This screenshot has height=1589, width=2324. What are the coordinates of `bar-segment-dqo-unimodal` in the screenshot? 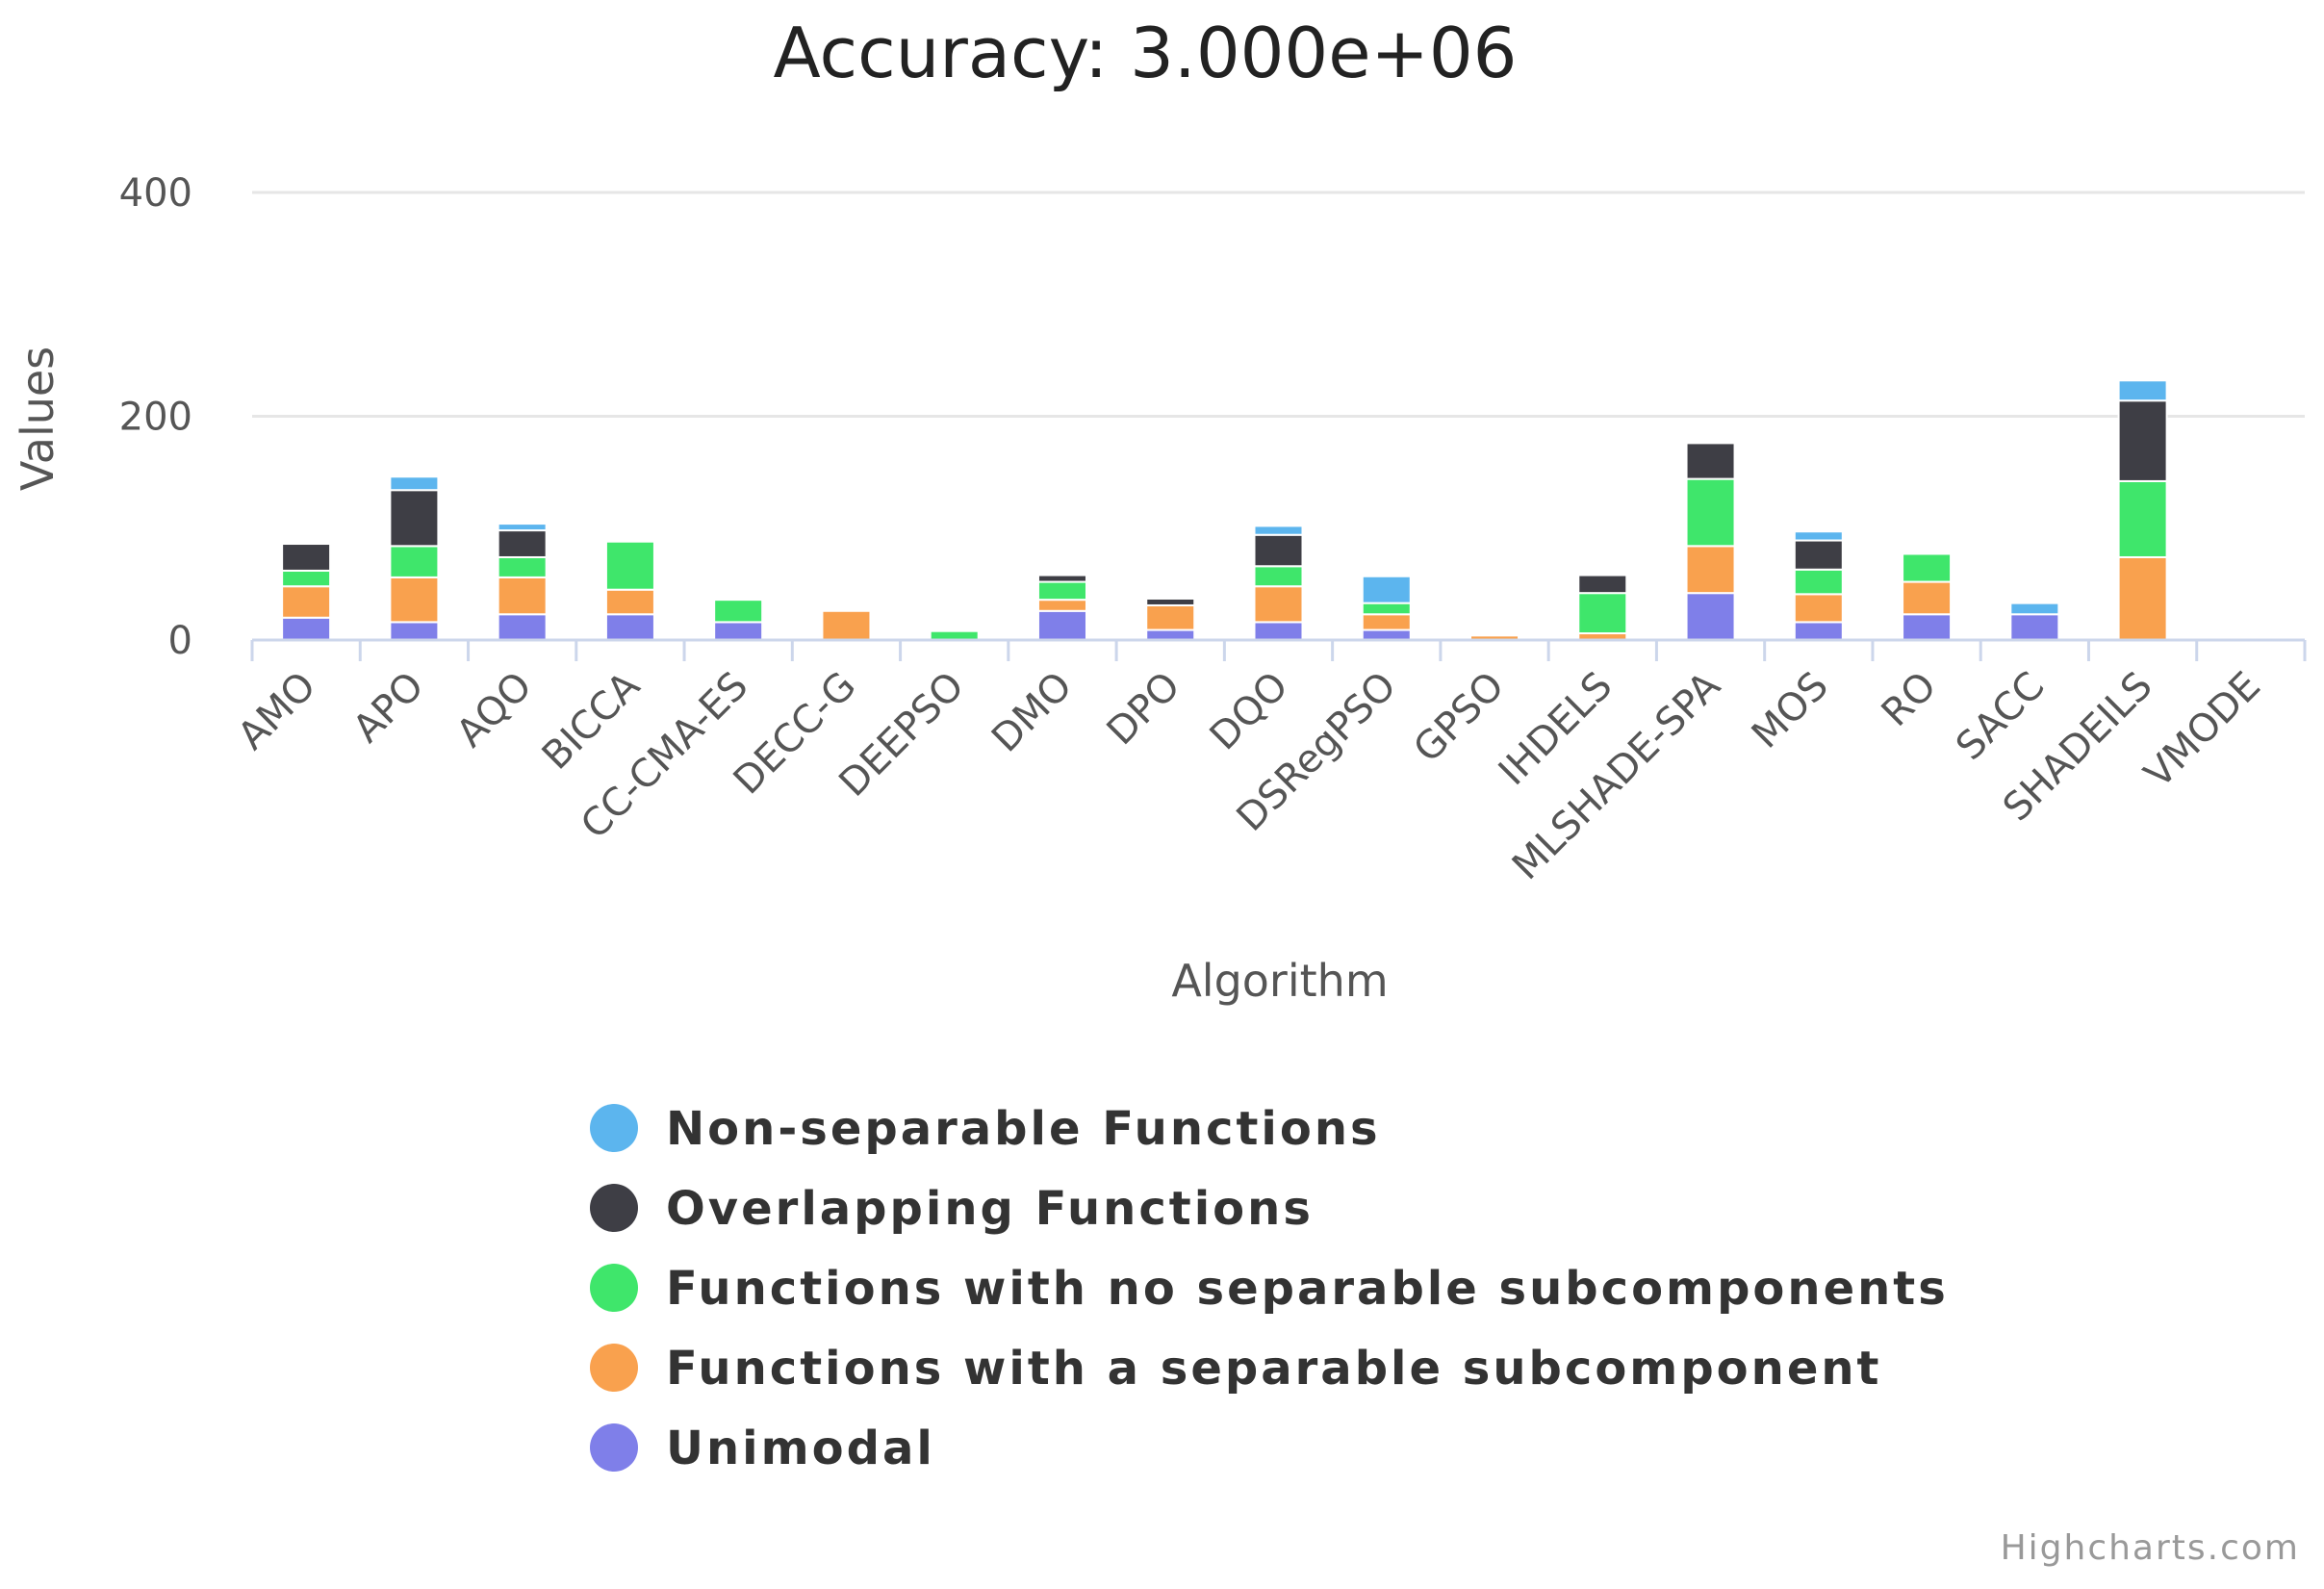 It's located at (1279, 631).